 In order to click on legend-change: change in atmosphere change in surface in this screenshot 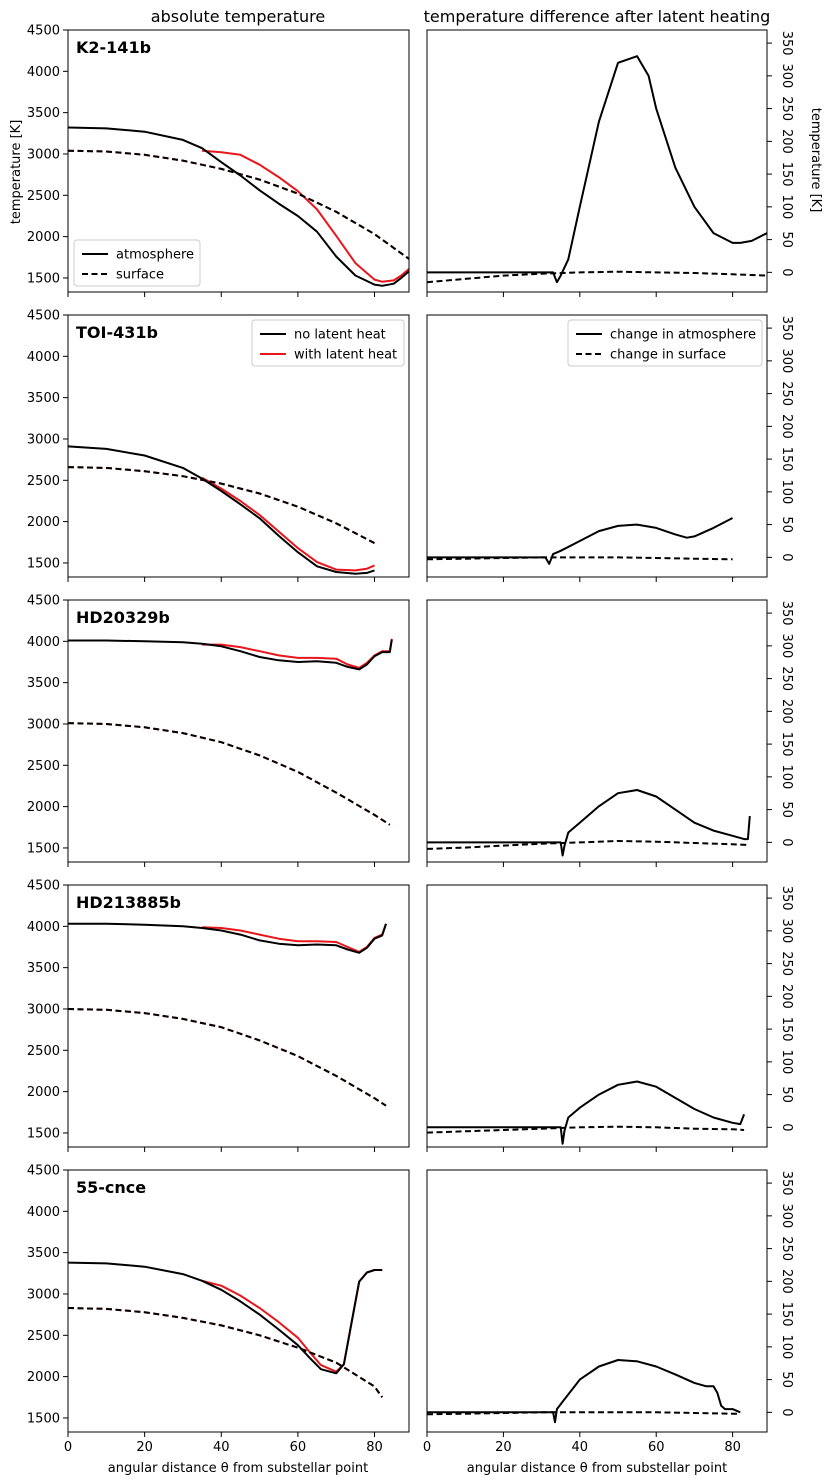, I will do `click(665, 343)`.